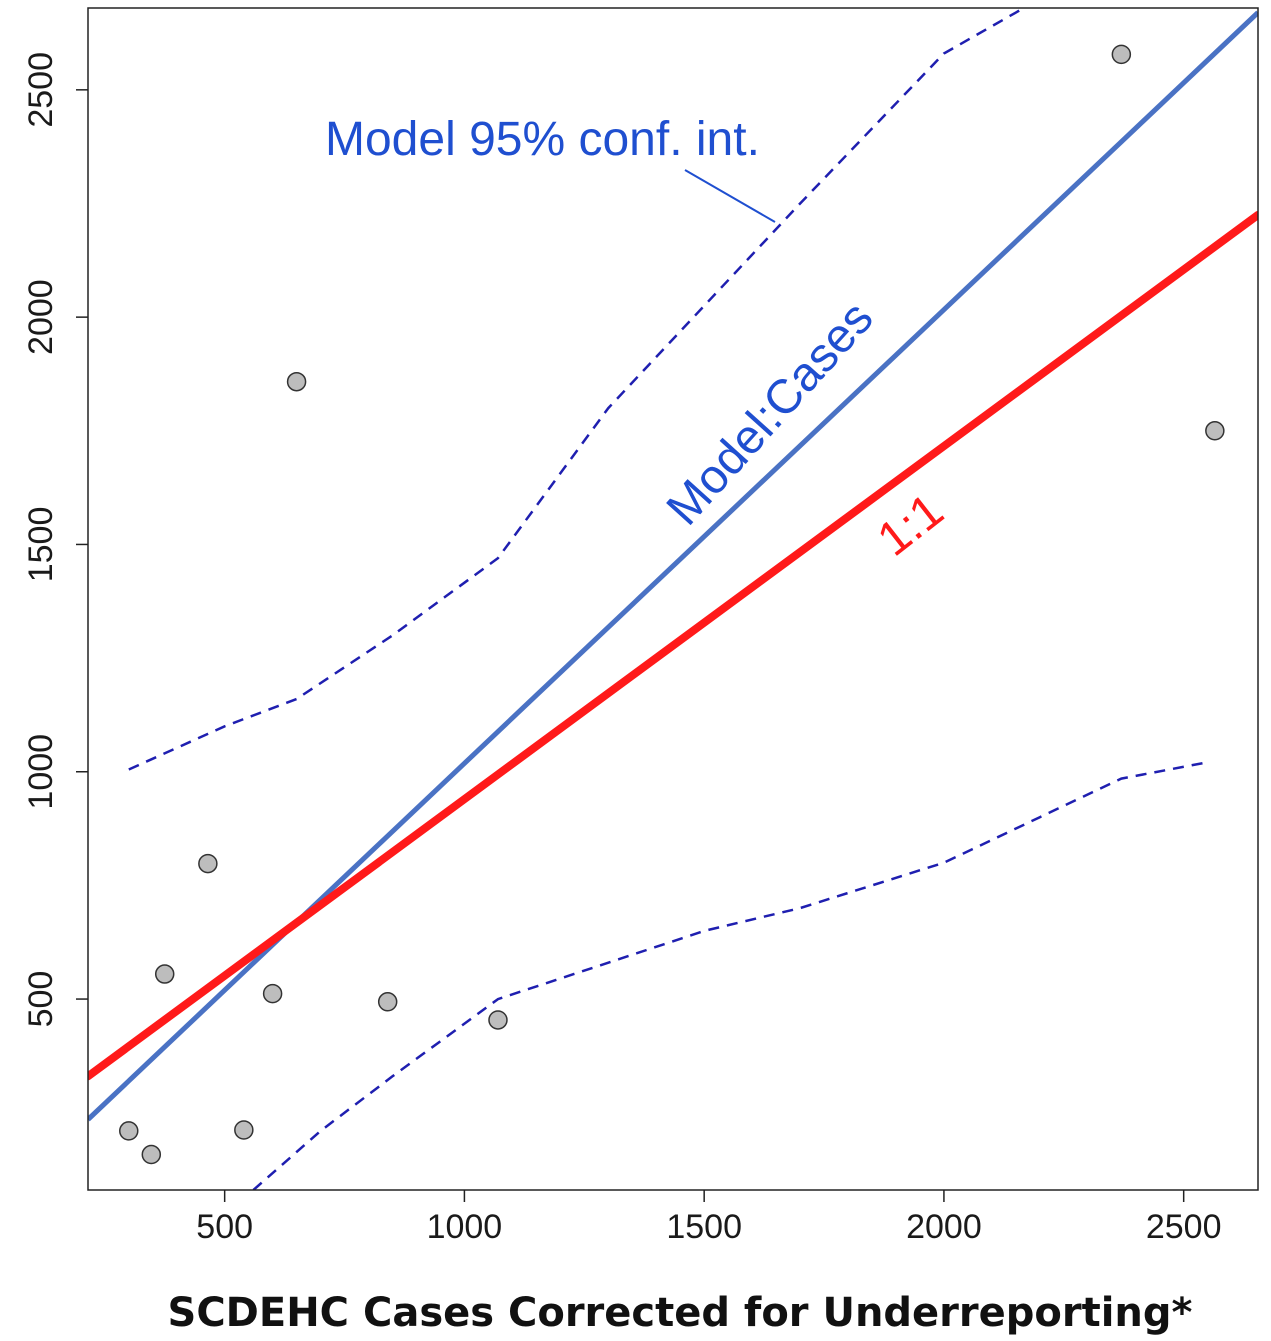 The image size is (1271, 1341). Describe the element at coordinates (944, 1227) in the screenshot. I see `x-tick-label-2000: 2000` at that location.